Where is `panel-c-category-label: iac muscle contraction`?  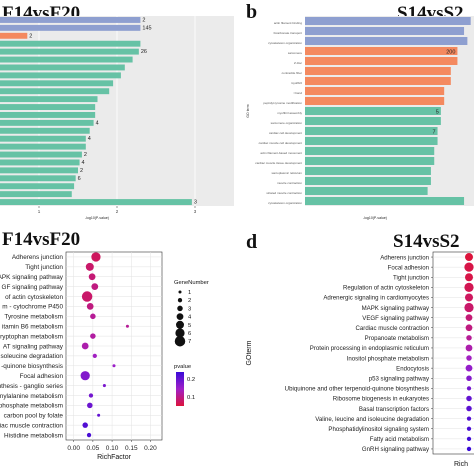
panel-c-category-label: iac muscle contraction is located at coordinates (31, 425).